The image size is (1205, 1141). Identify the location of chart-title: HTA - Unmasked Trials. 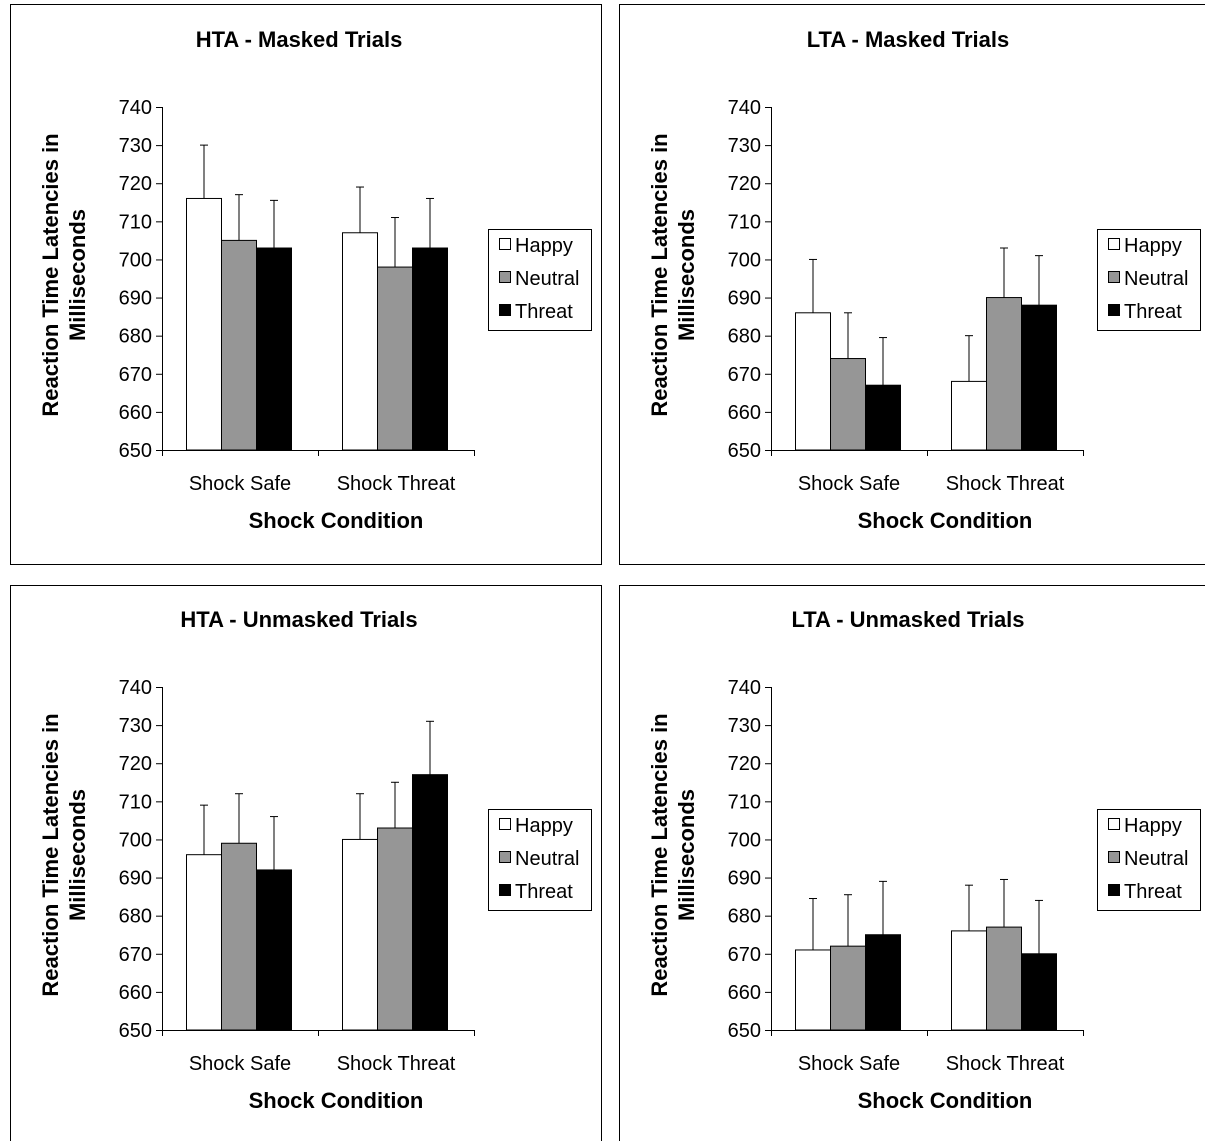
(298, 619).